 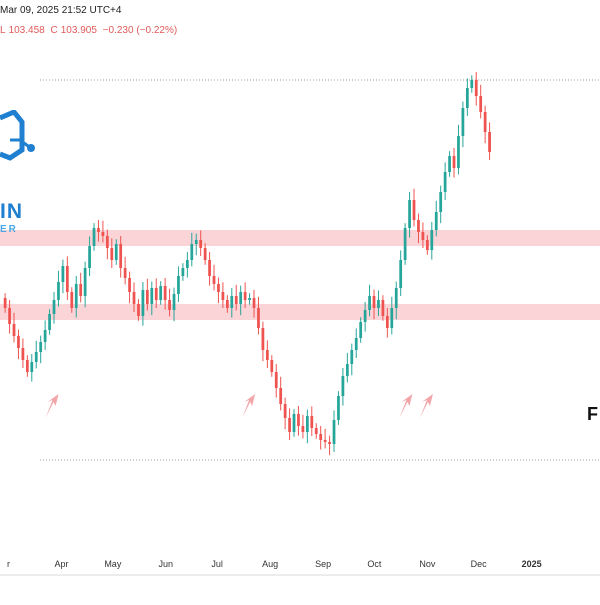 What do you see at coordinates (166, 564) in the screenshot?
I see `x-tick-label: Jun` at bounding box center [166, 564].